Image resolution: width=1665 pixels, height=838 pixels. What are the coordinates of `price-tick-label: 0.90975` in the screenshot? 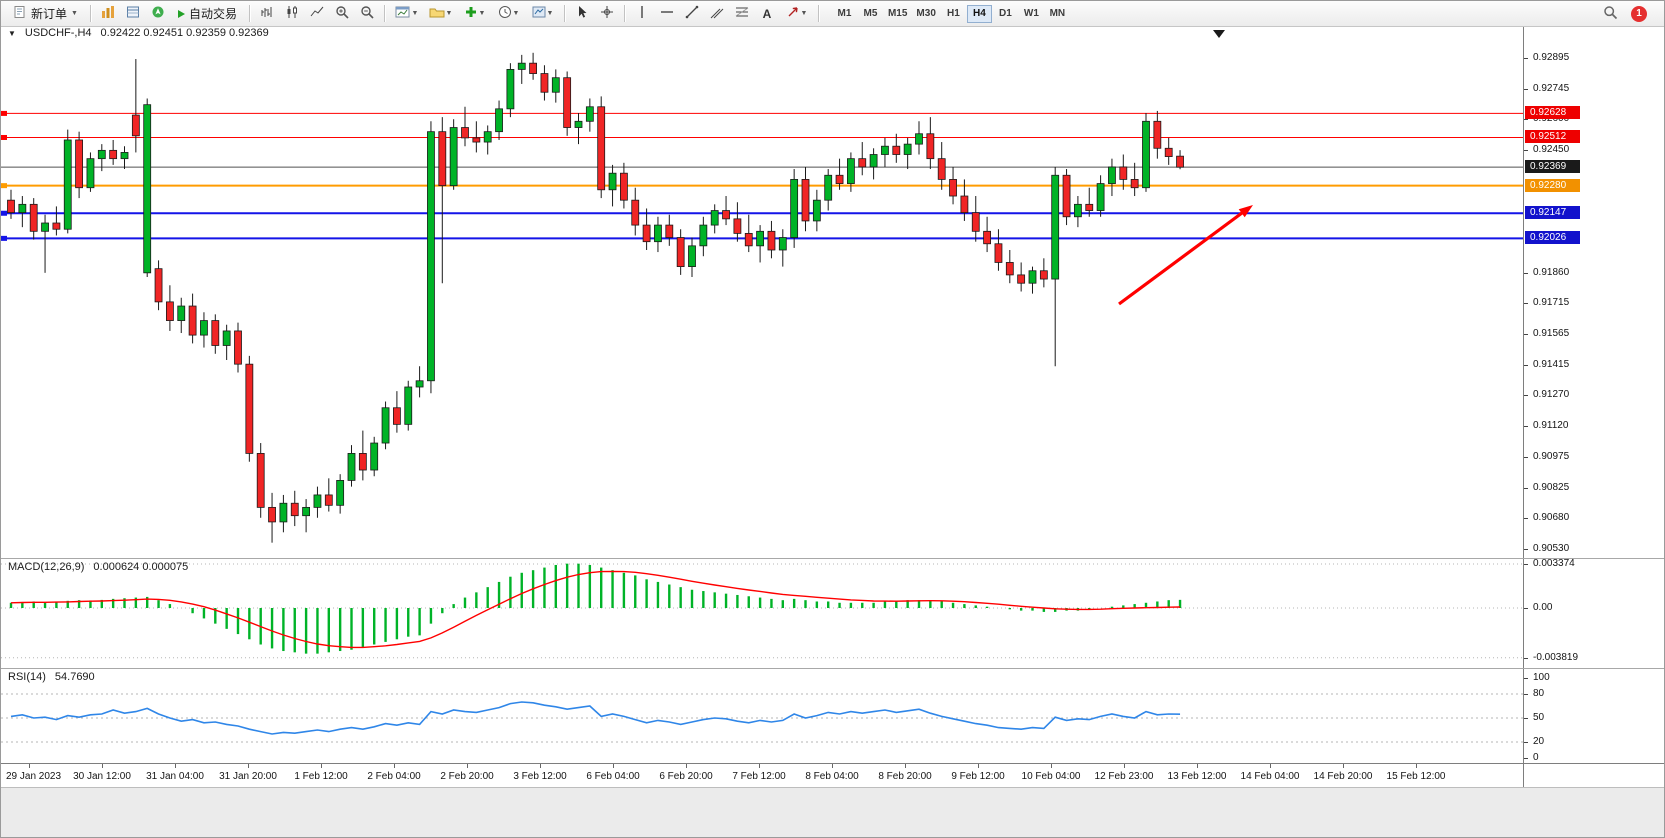 It's located at (1551, 456).